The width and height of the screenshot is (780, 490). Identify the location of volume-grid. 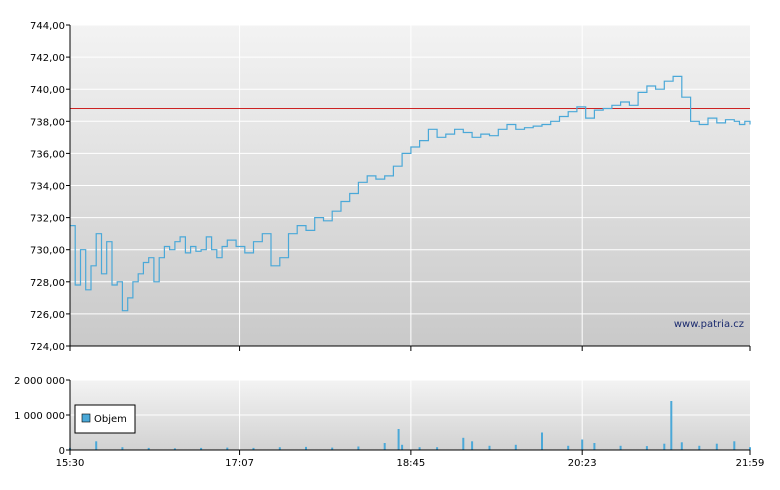
(410, 414).